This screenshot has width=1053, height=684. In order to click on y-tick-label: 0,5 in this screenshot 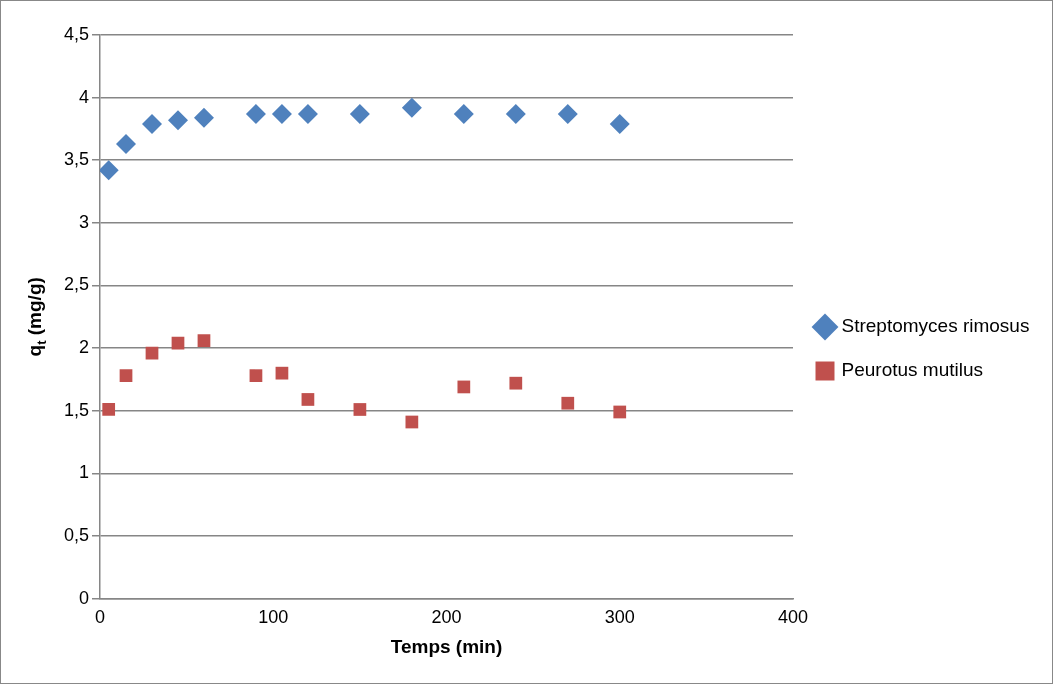, I will do `click(76, 534)`.